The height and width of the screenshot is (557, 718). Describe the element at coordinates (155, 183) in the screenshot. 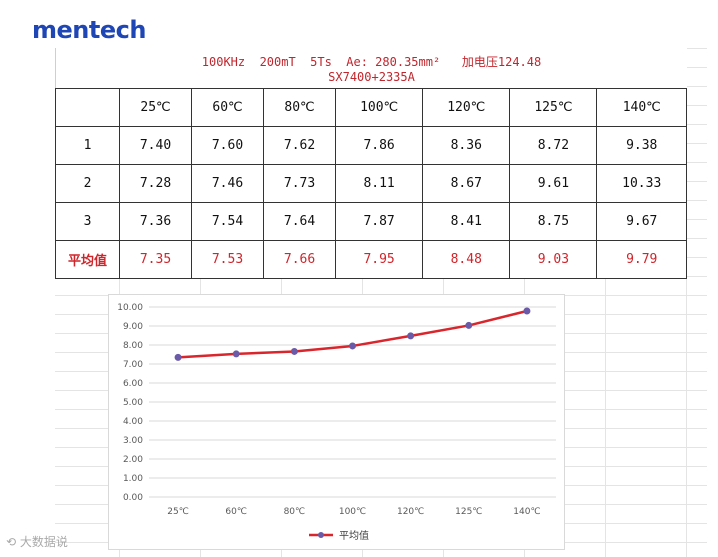

I see `table-cell: 7.28` at that location.